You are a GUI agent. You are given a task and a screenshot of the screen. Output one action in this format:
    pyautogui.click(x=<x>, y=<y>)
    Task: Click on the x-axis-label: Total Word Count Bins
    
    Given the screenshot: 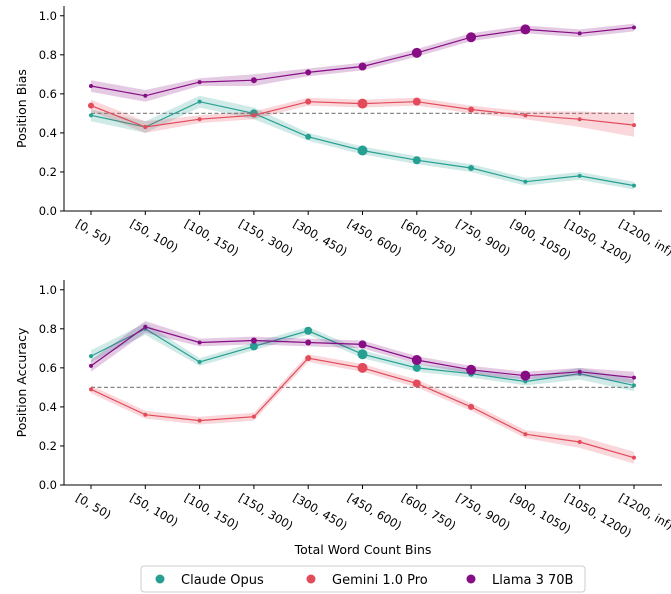 What is the action you would take?
    pyautogui.click(x=363, y=549)
    